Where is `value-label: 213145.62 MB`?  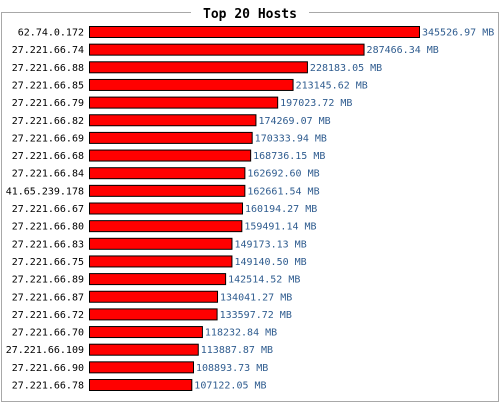
value-label: 213145.62 MB is located at coordinates (332, 85).